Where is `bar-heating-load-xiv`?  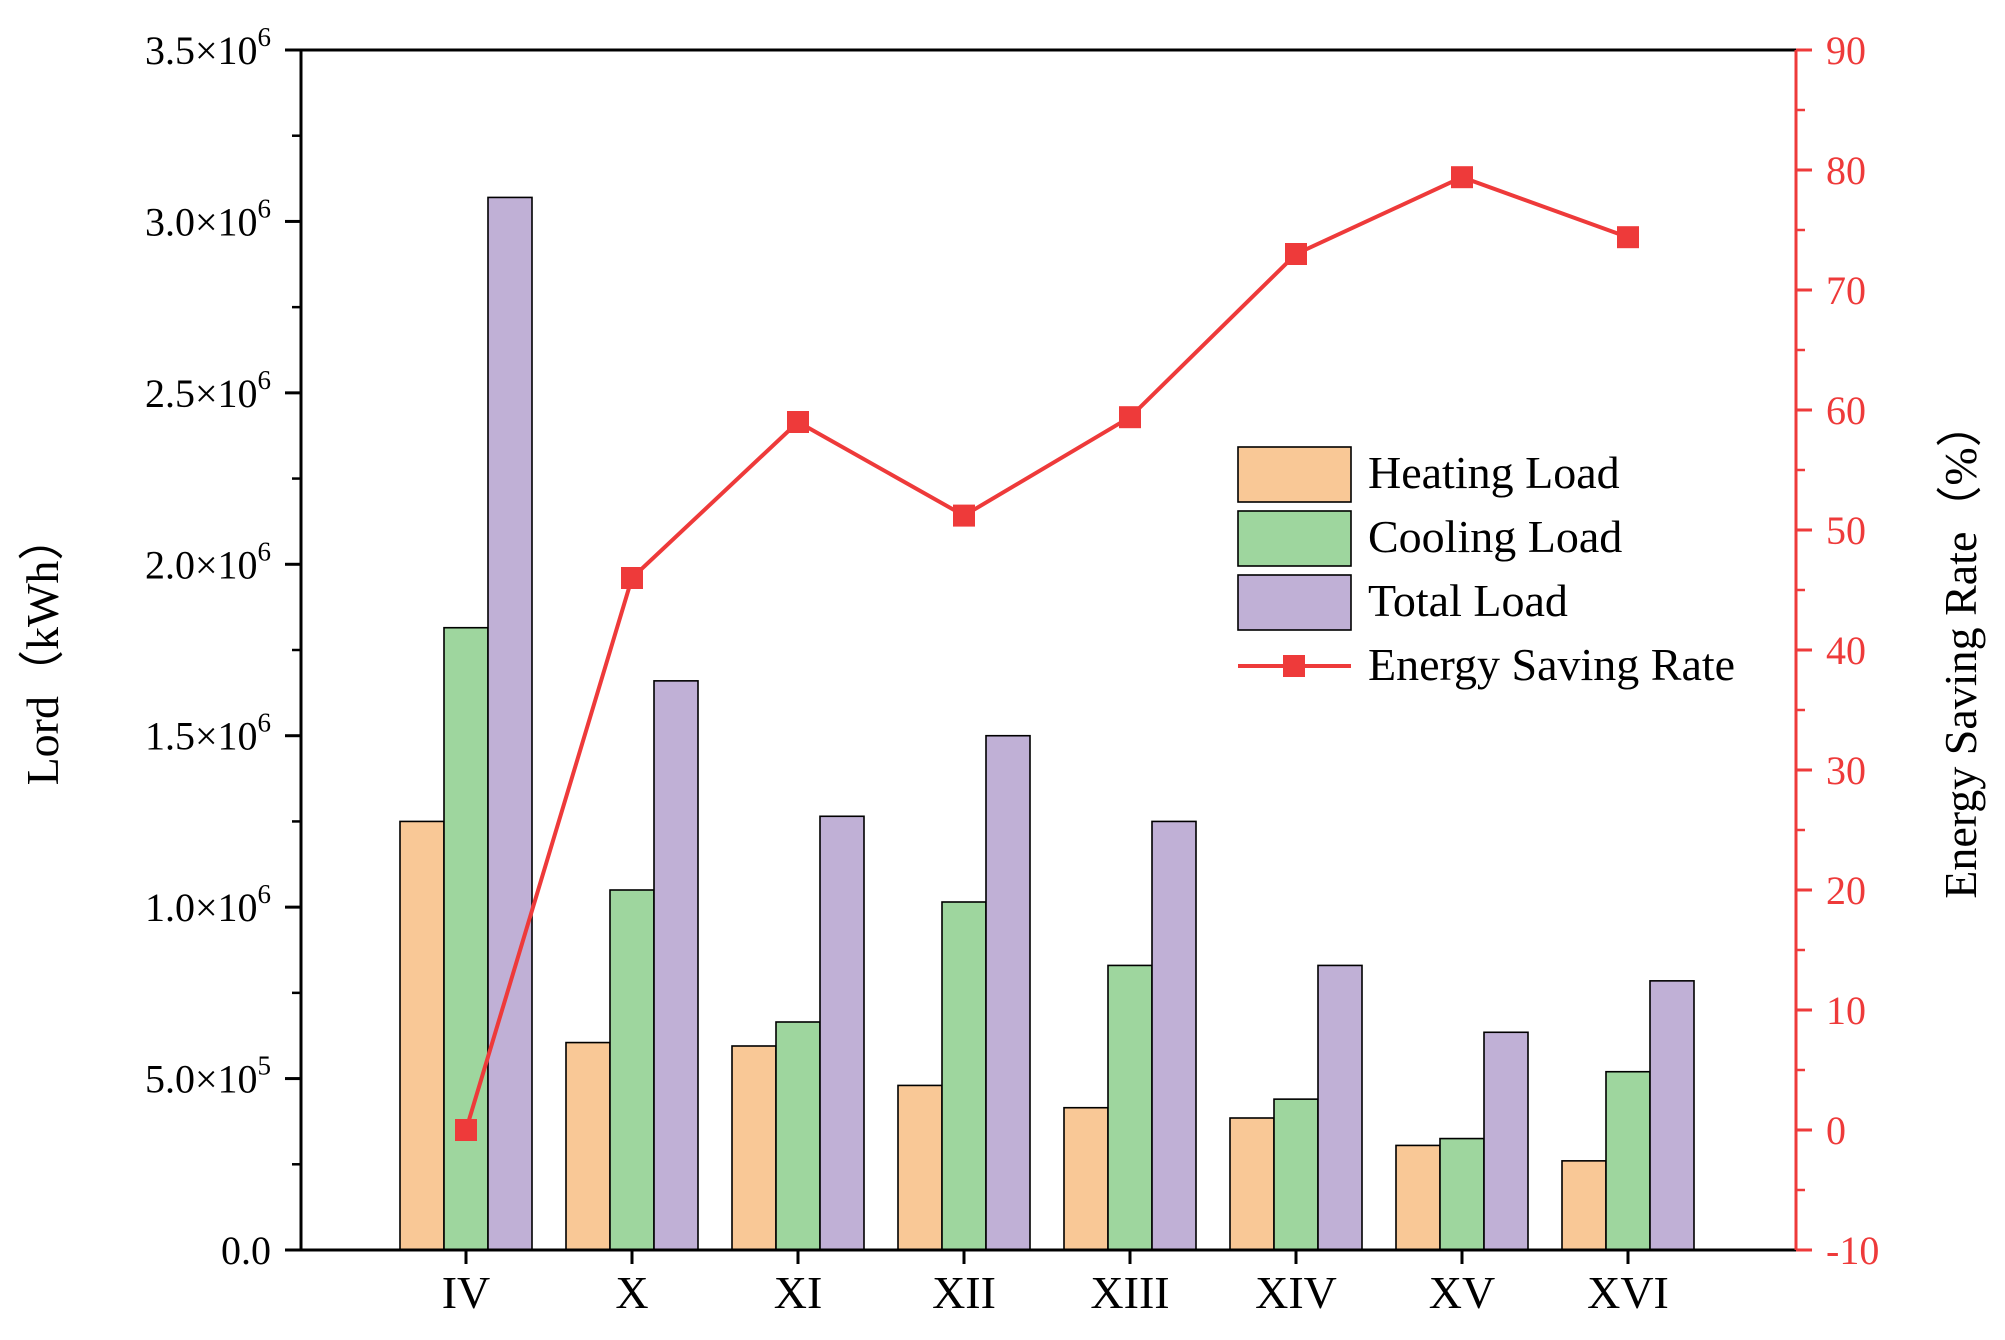 bar-heating-load-xiv is located at coordinates (1252, 1184).